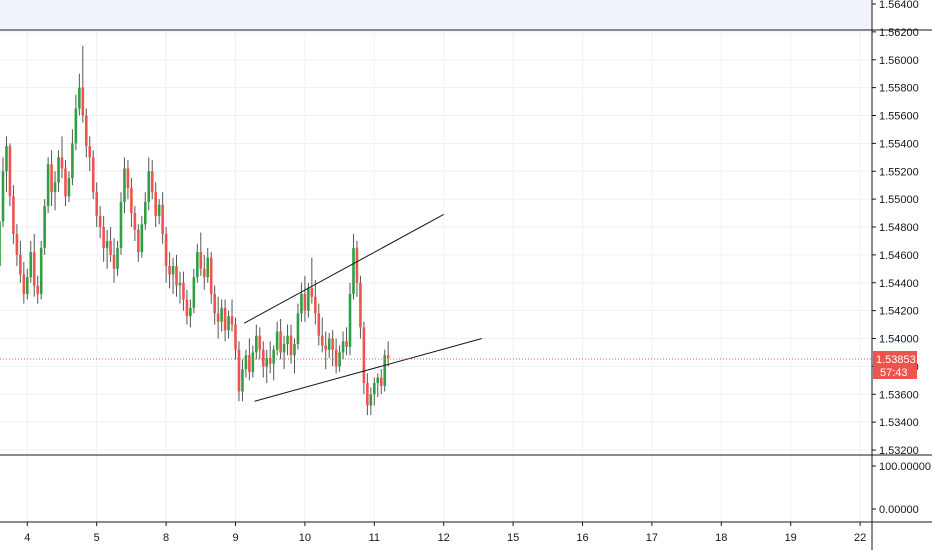 The width and height of the screenshot is (932, 550). What do you see at coordinates (899, 510) in the screenshot?
I see `indicator-tick-label: 0.00000` at bounding box center [899, 510].